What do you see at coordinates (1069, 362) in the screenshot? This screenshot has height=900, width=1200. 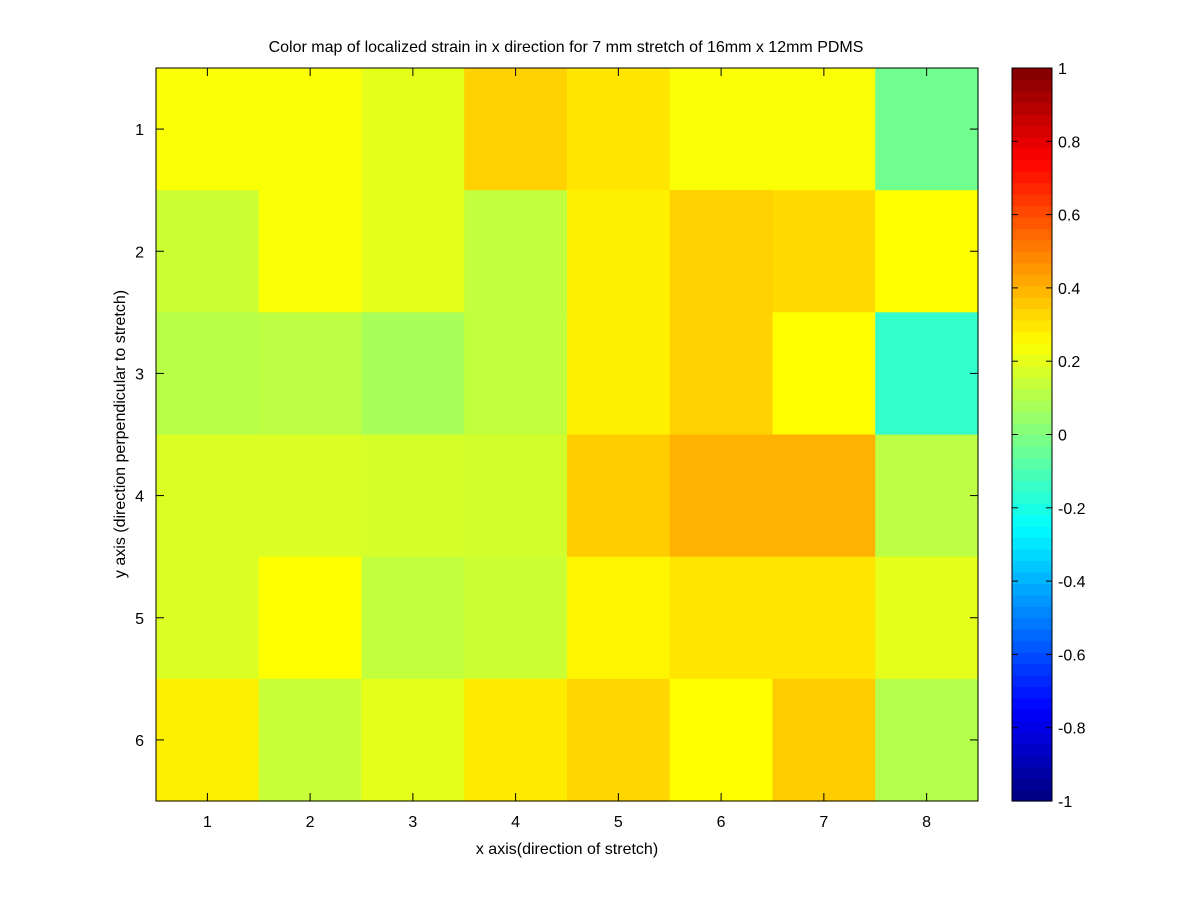 I see `colorbar-tick-label: 0.2` at bounding box center [1069, 362].